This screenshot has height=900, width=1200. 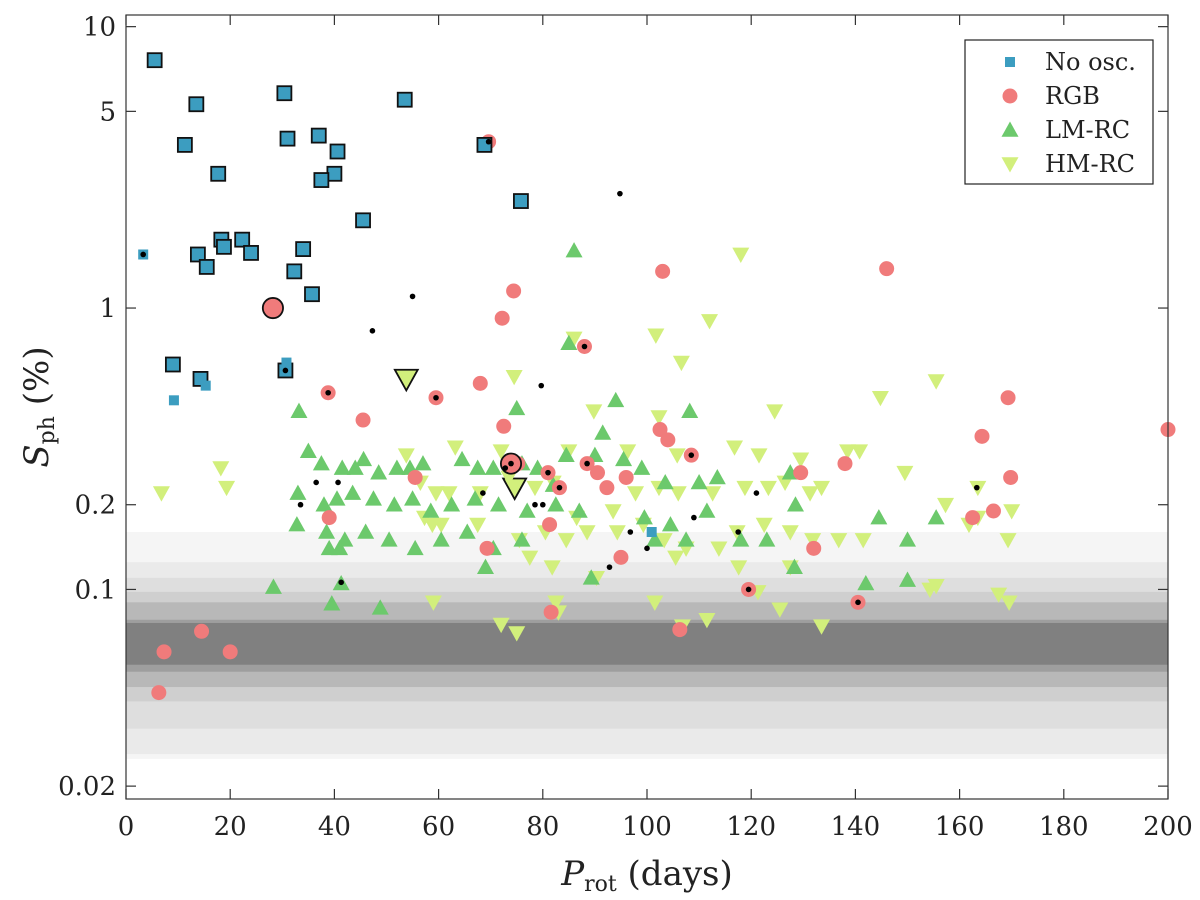 I want to click on legend-marker-hm-rc, so click(x=1010, y=165).